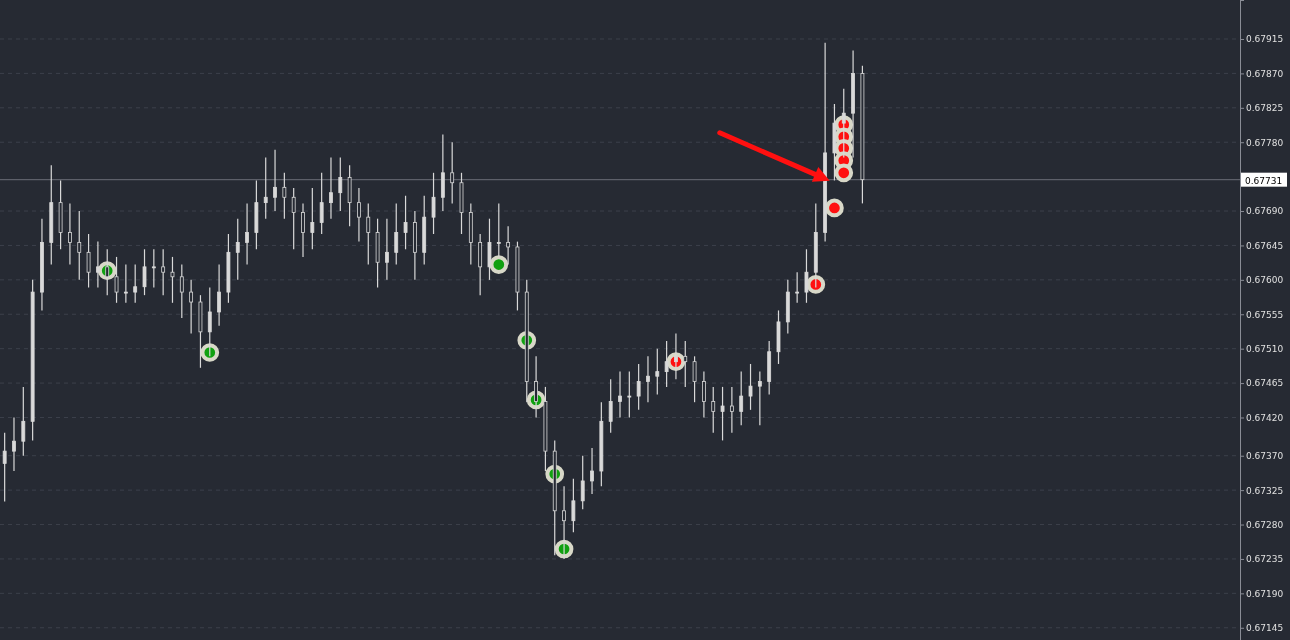 The width and height of the screenshot is (1290, 640). What do you see at coordinates (1265, 349) in the screenshot?
I see `y-tick-label: 0.67510` at bounding box center [1265, 349].